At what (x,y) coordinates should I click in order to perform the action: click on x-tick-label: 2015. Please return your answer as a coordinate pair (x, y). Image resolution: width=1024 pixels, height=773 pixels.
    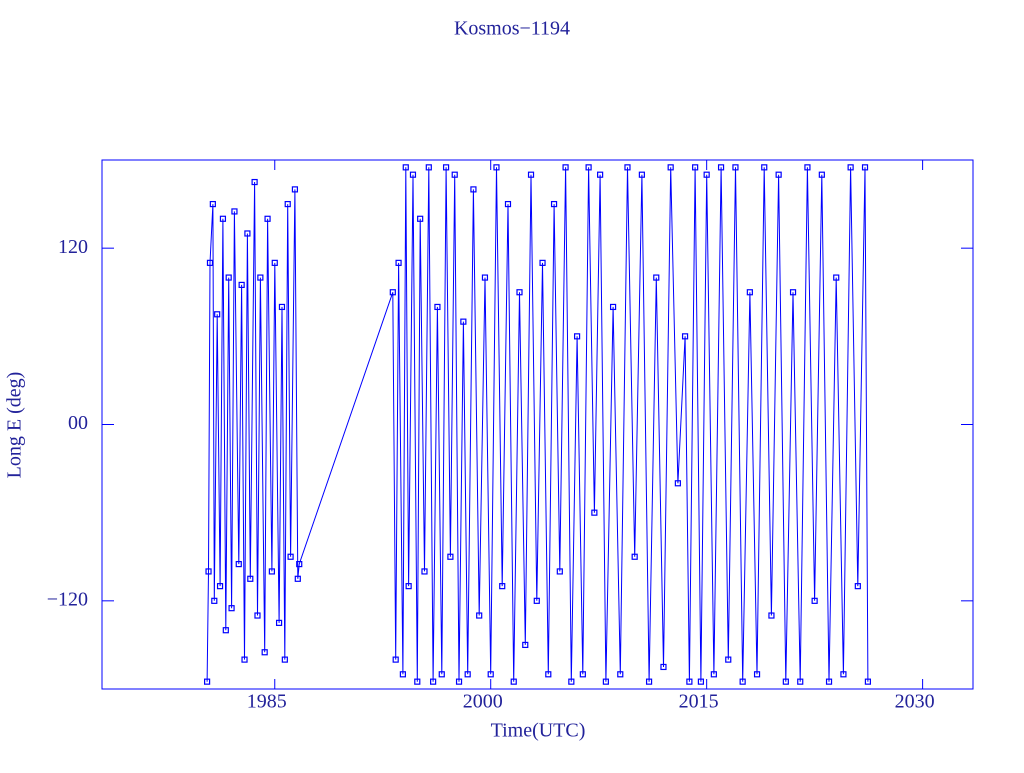
    Looking at the image, I should click on (699, 702).